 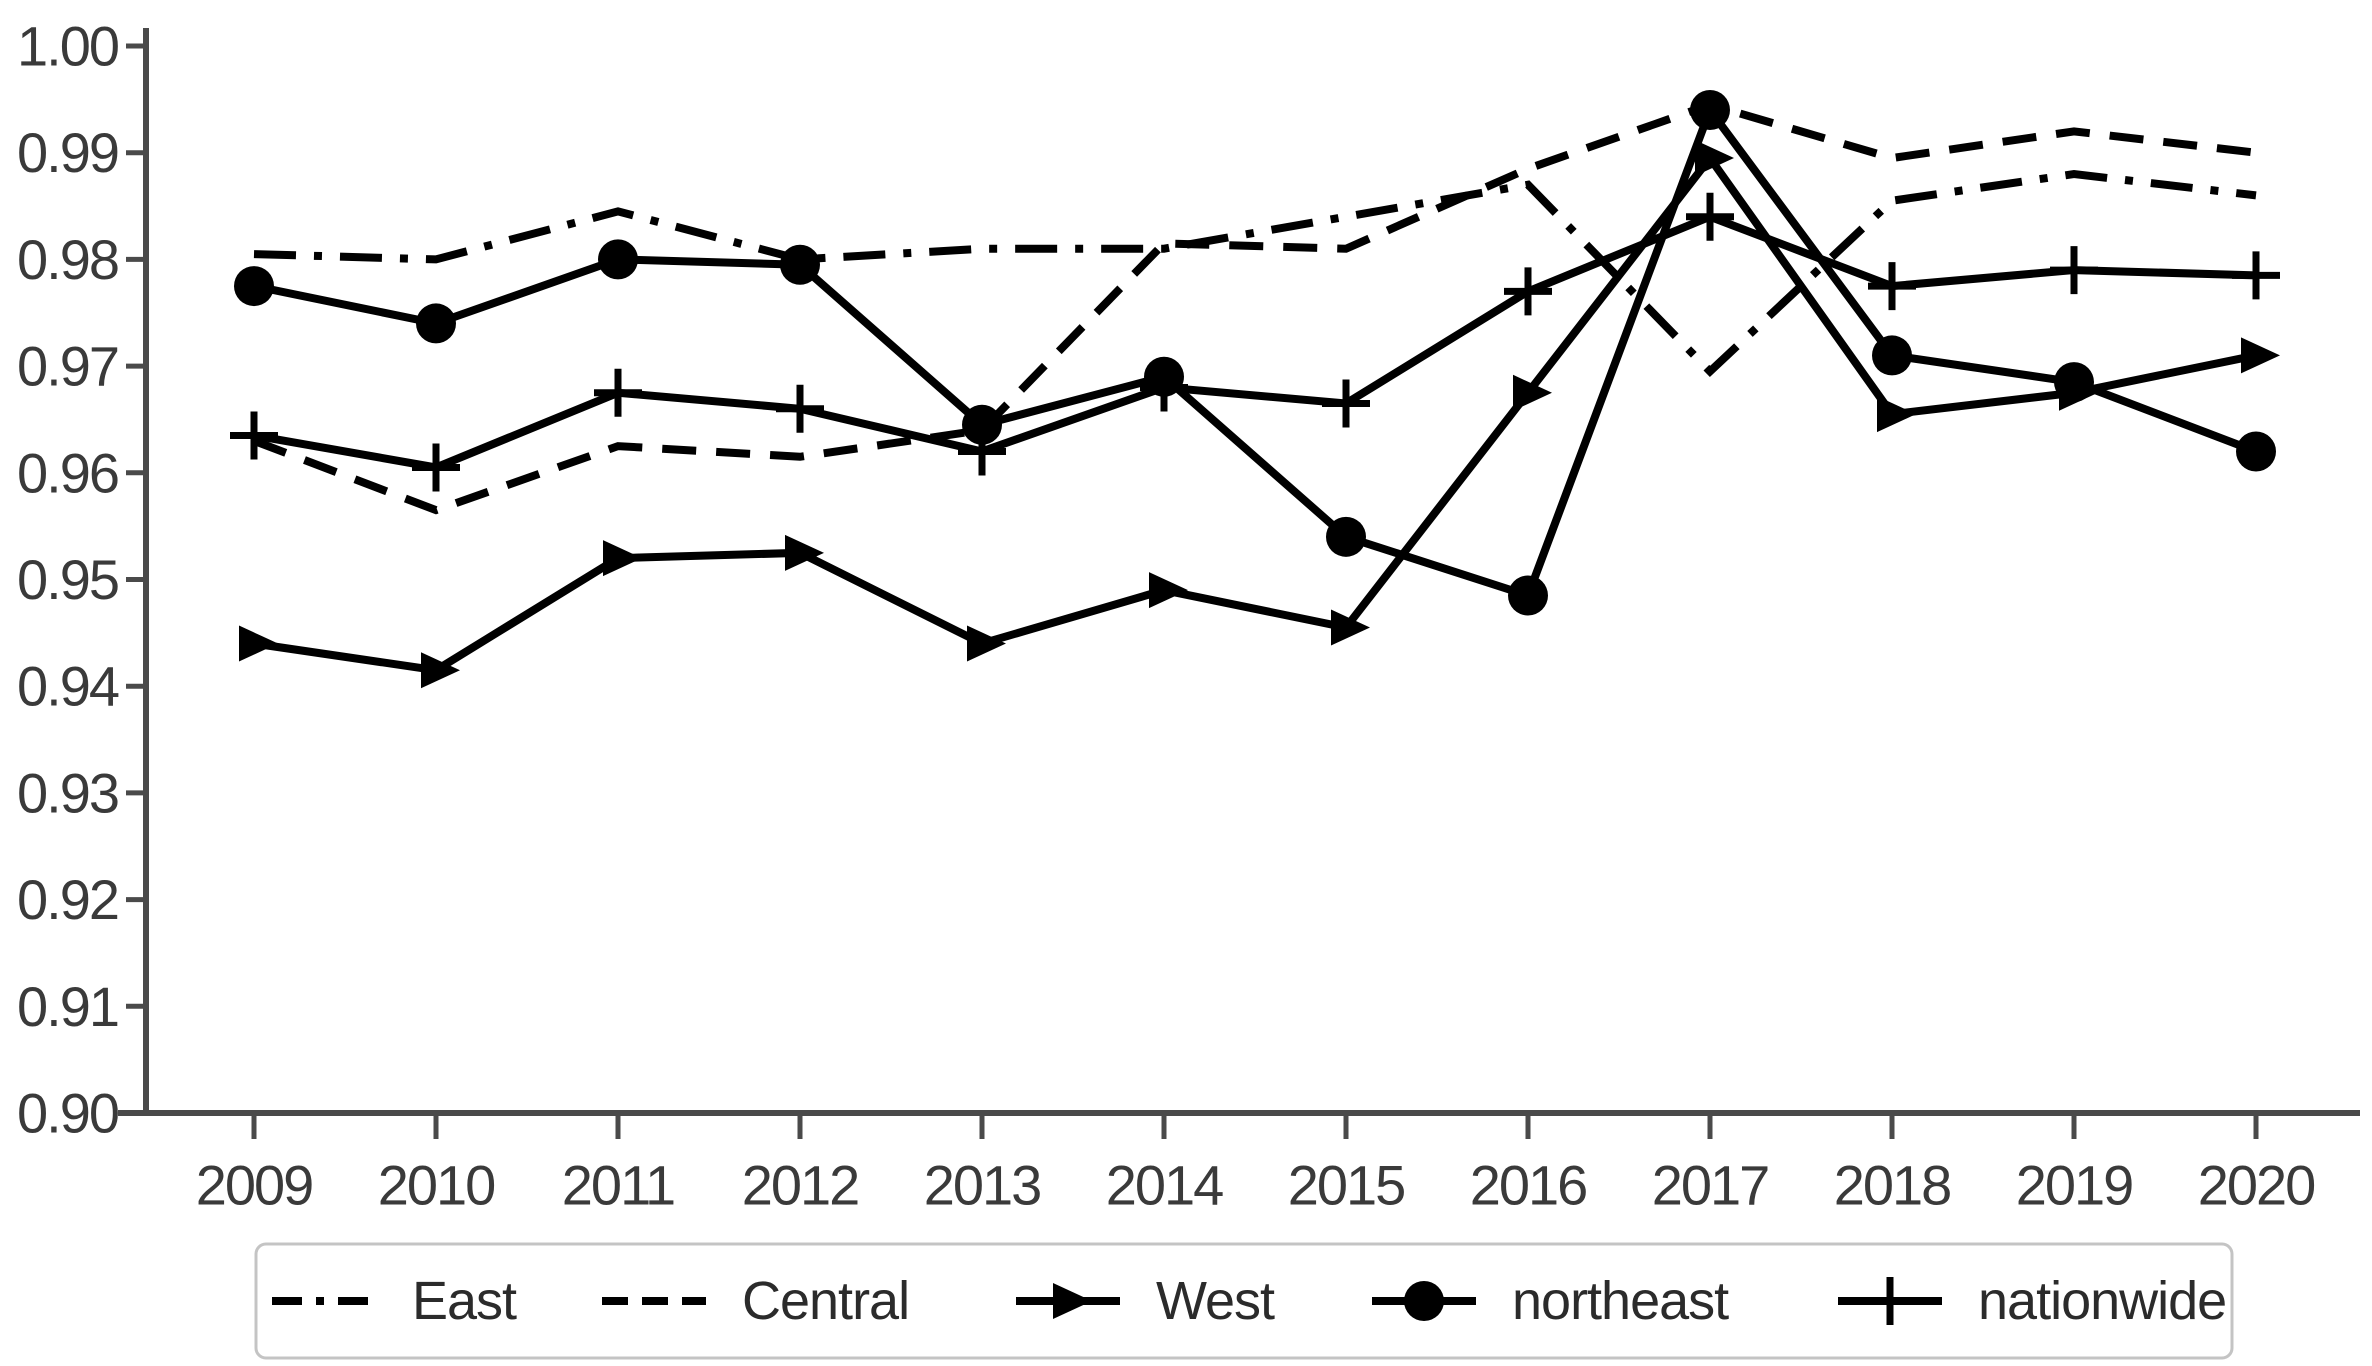 I want to click on legend-label-central: Central, so click(x=825, y=1301).